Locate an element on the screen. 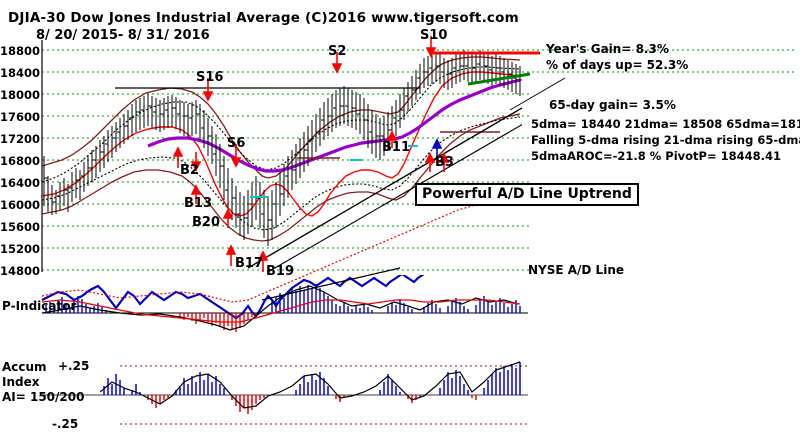  ma65-purple-line is located at coordinates (334, 125).